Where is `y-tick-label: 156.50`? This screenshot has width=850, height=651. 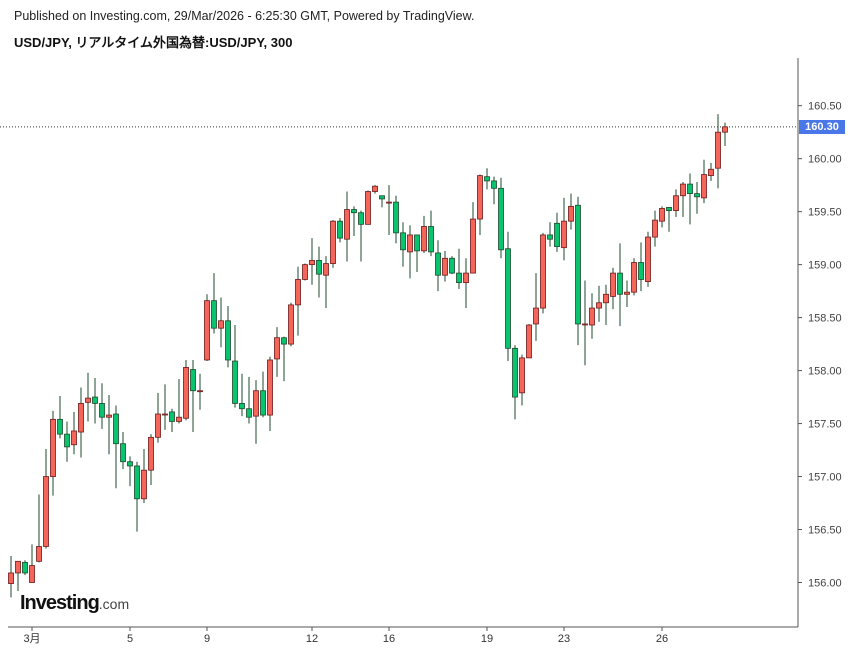
y-tick-label: 156.50 is located at coordinates (825, 531).